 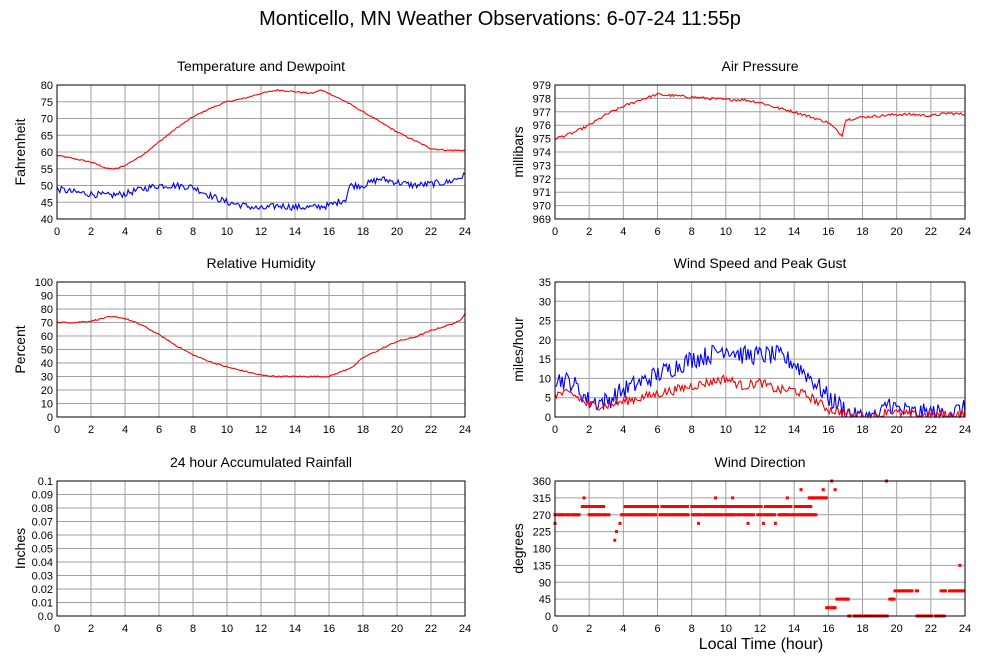 I want to click on y-tick-label: 979, so click(x=542, y=86).